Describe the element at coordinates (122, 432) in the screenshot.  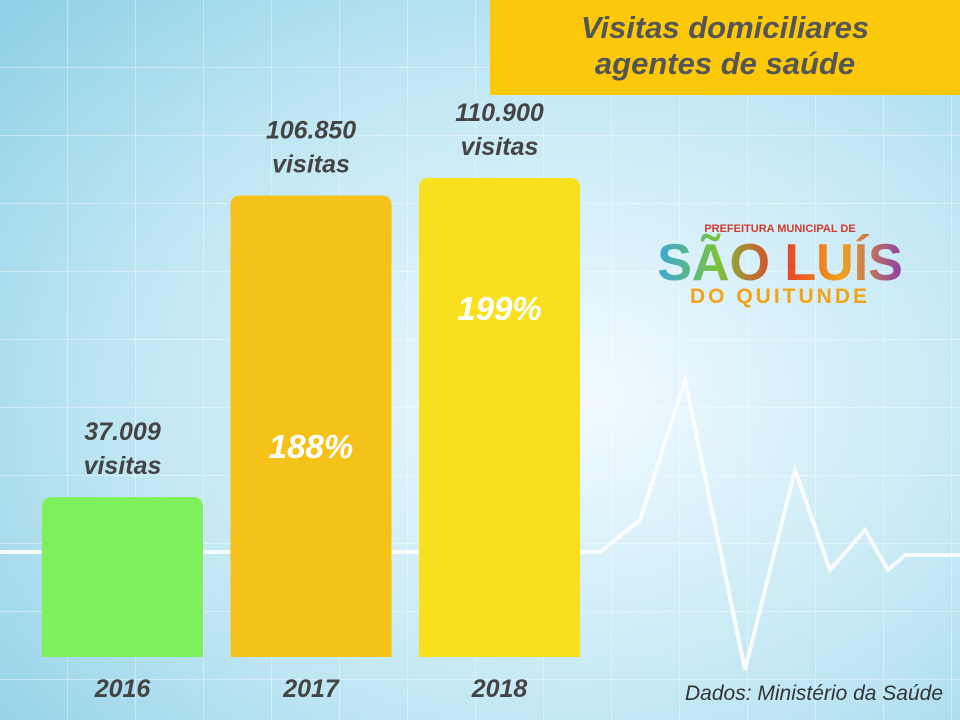
I see `value-label: 37.009` at that location.